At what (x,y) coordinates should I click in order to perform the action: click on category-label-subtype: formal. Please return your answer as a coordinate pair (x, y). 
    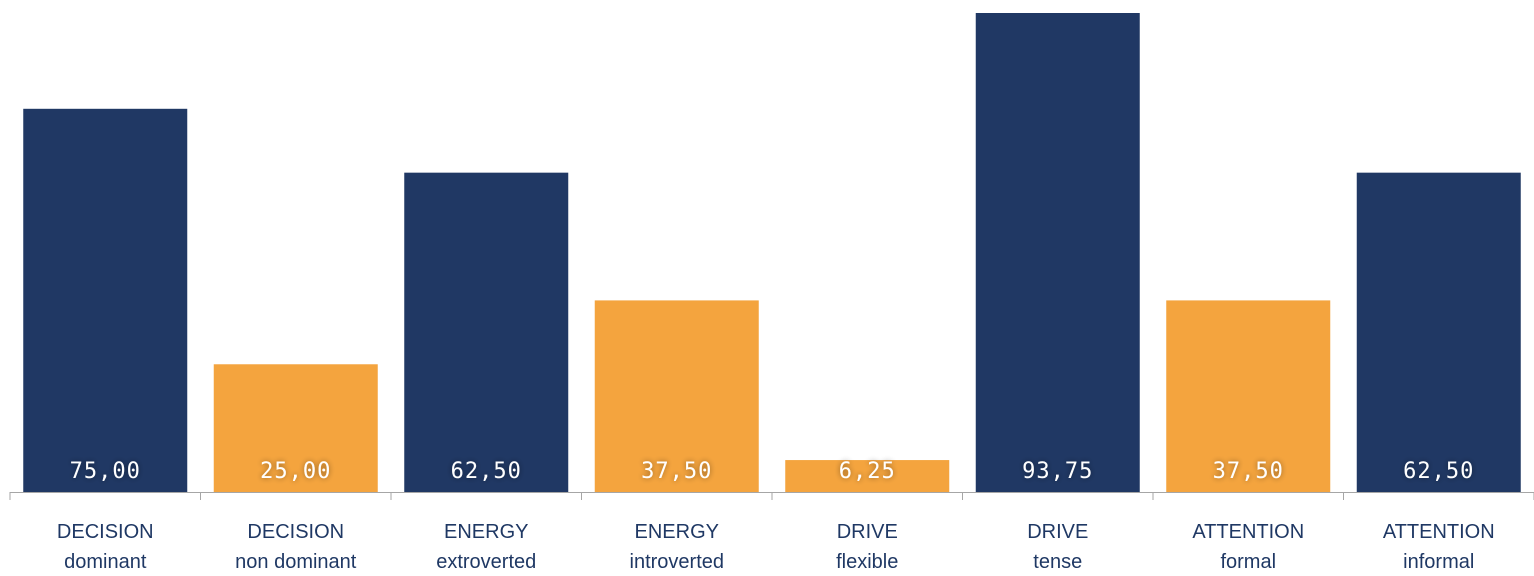
    Looking at the image, I should click on (1248, 562).